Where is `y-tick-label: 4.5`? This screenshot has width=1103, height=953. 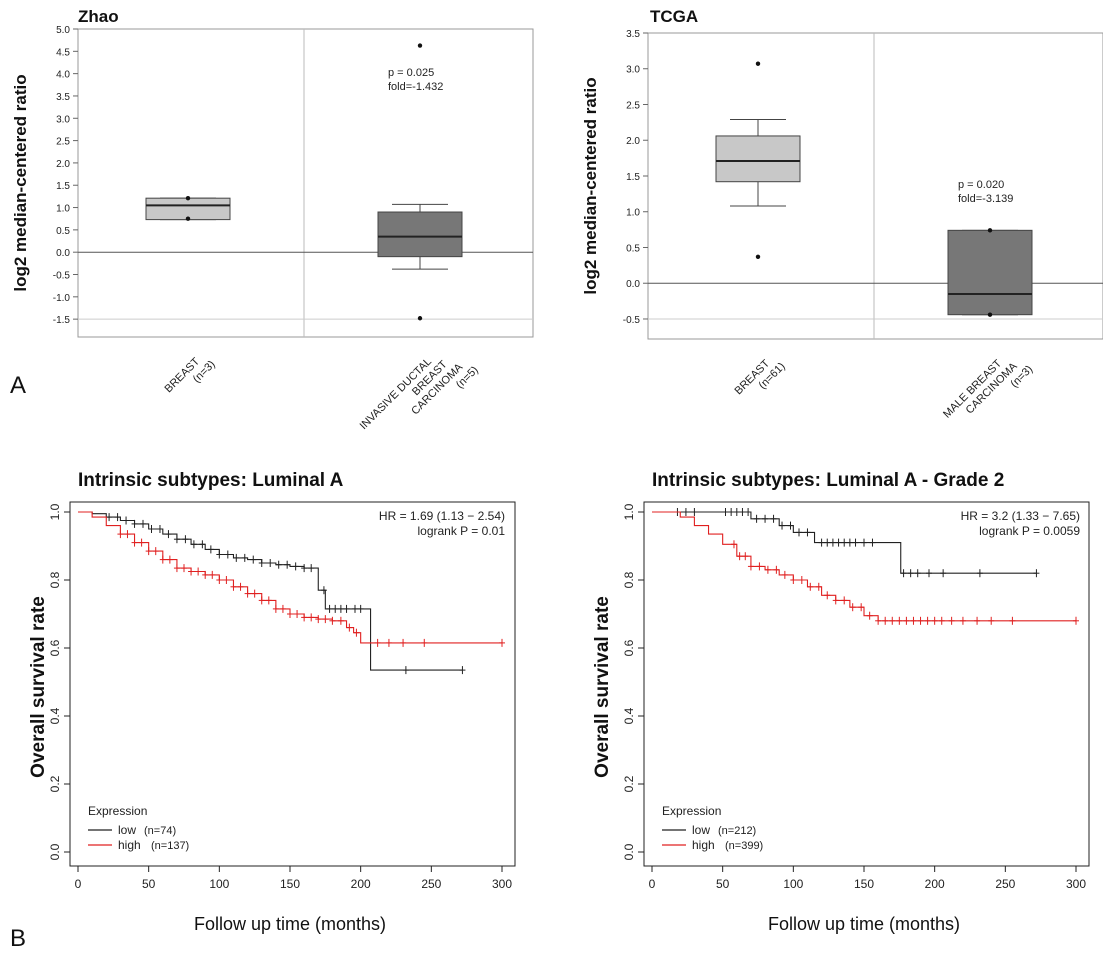 y-tick-label: 4.5 is located at coordinates (63, 52).